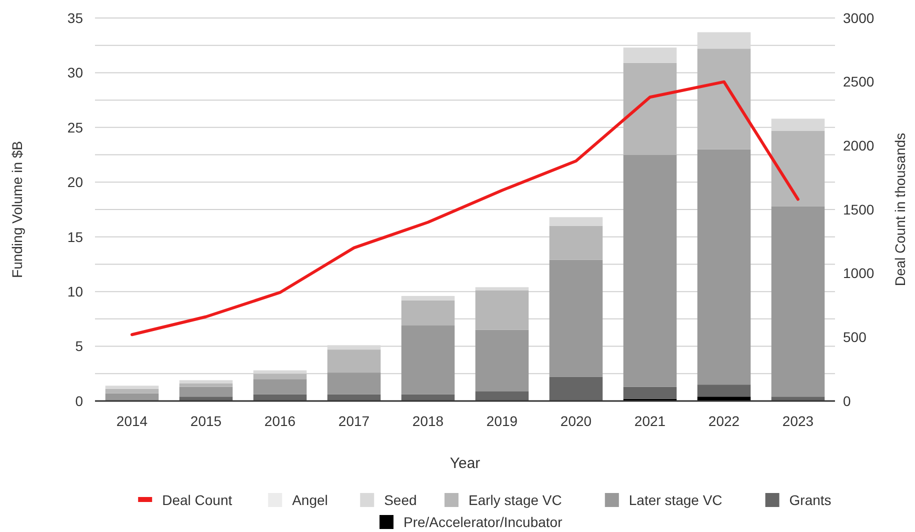 The image size is (915, 532). What do you see at coordinates (79, 400) in the screenshot?
I see `y-tick-label: 0` at bounding box center [79, 400].